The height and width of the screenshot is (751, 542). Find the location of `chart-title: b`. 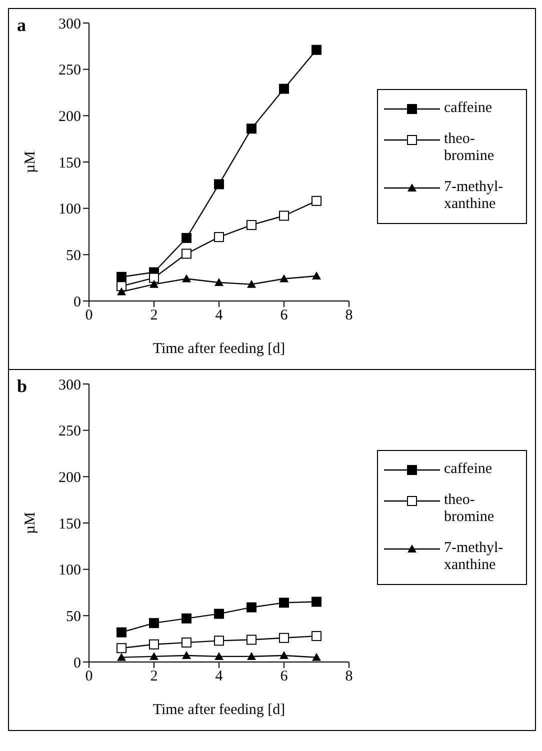

chart-title: b is located at coordinates (22, 386).